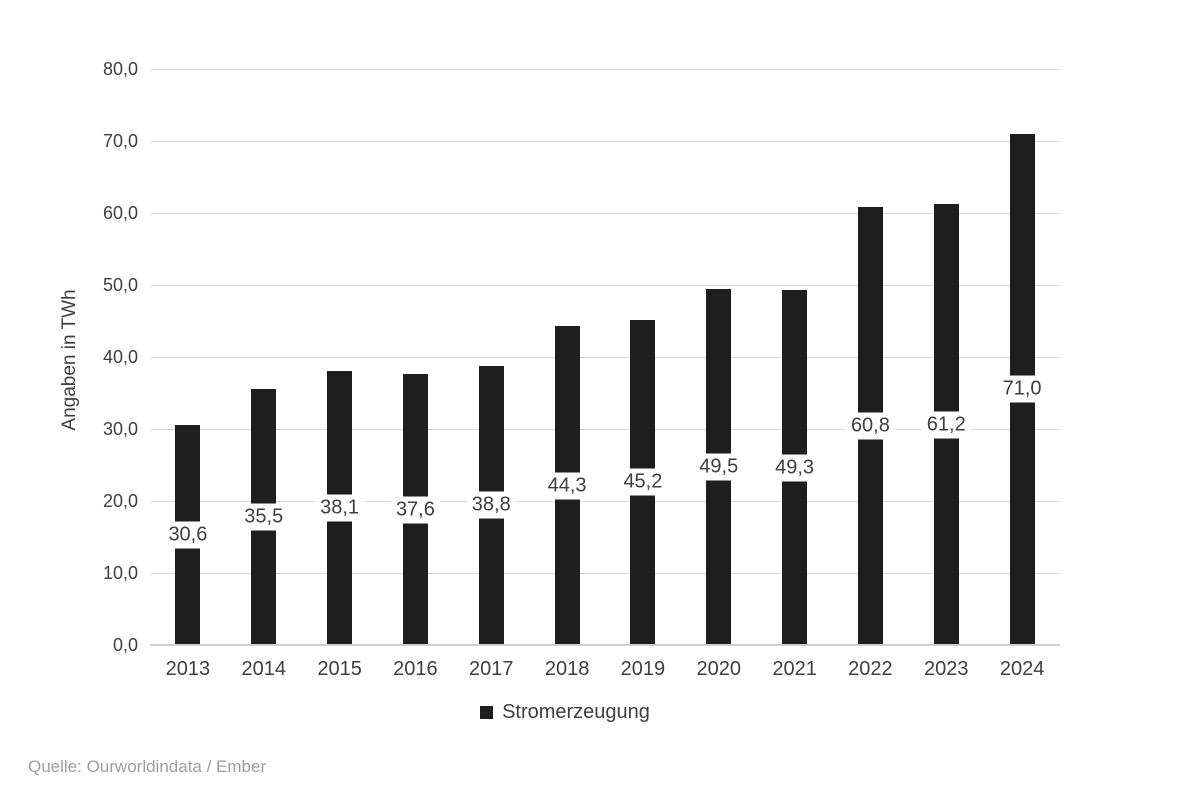 The image size is (1200, 800). I want to click on x-axis-tick-label: 2014, so click(264, 669).